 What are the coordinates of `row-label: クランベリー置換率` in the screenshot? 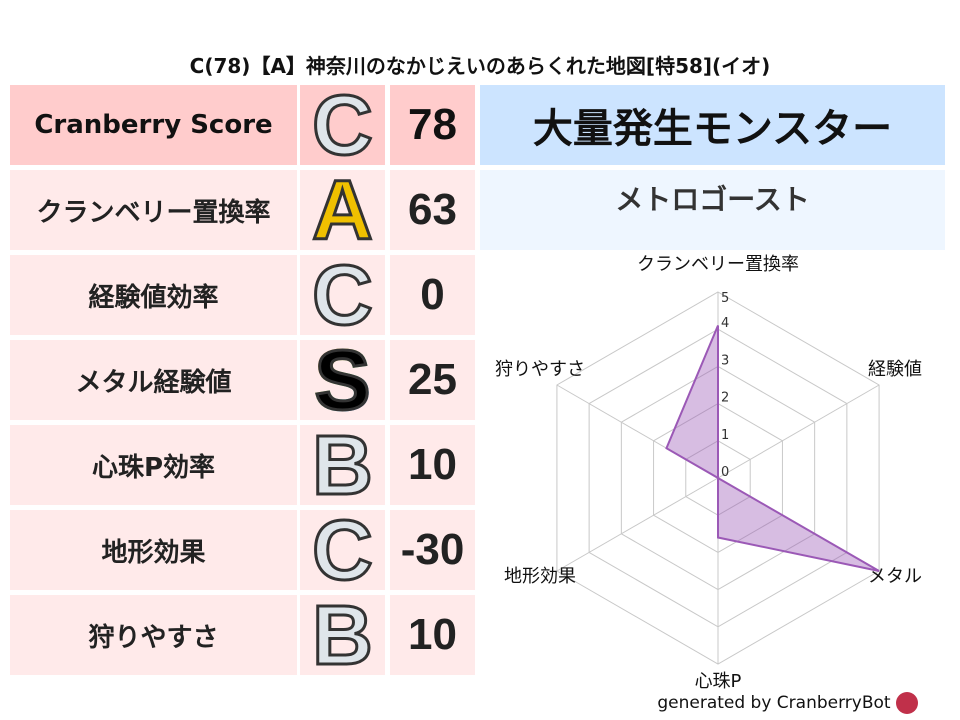 It's located at (153, 210).